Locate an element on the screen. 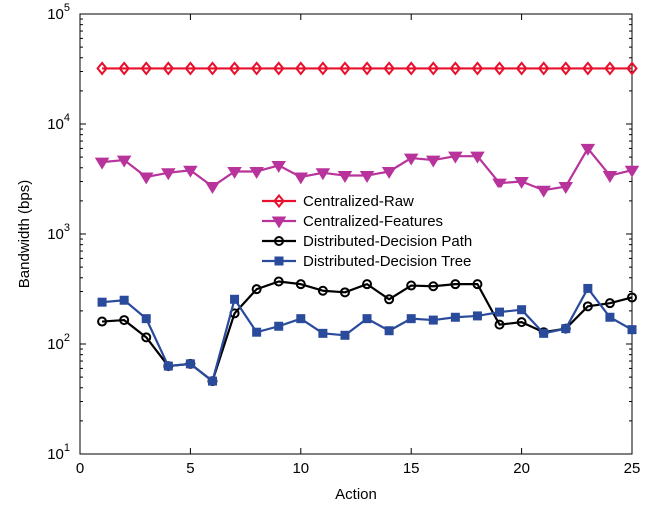 The width and height of the screenshot is (668, 505). y-tick-label: 10⁵ is located at coordinates (58, 12).